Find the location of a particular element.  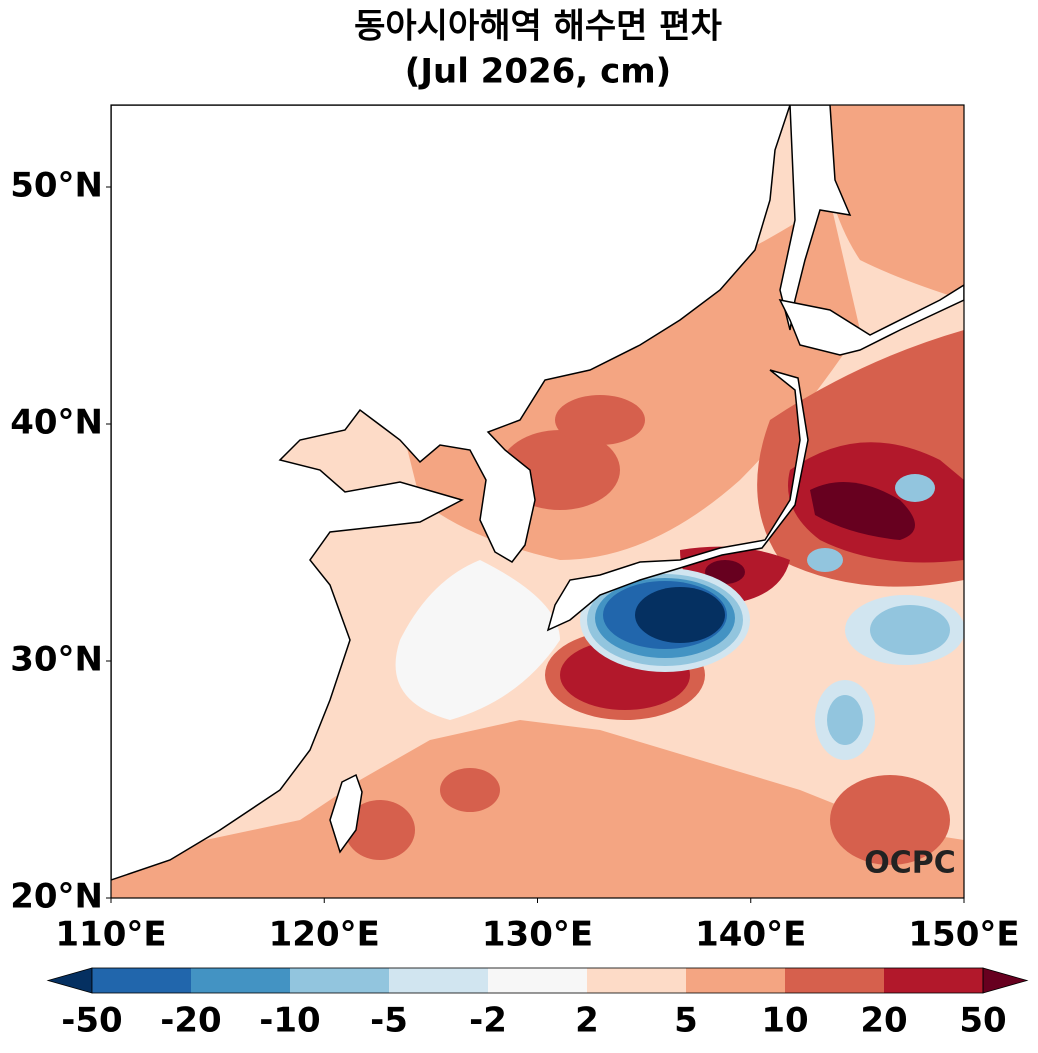

x-tick-label: 110°E is located at coordinates (110, 935).